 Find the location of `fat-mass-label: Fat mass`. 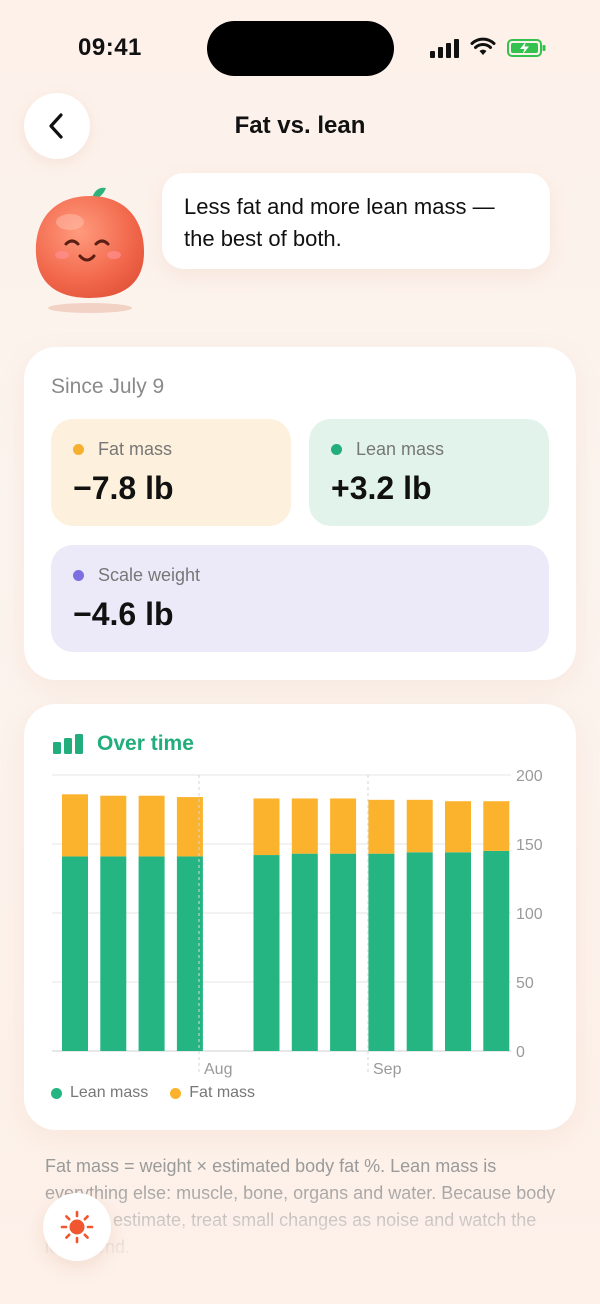

fat-mass-label: Fat mass is located at coordinates (135, 449).